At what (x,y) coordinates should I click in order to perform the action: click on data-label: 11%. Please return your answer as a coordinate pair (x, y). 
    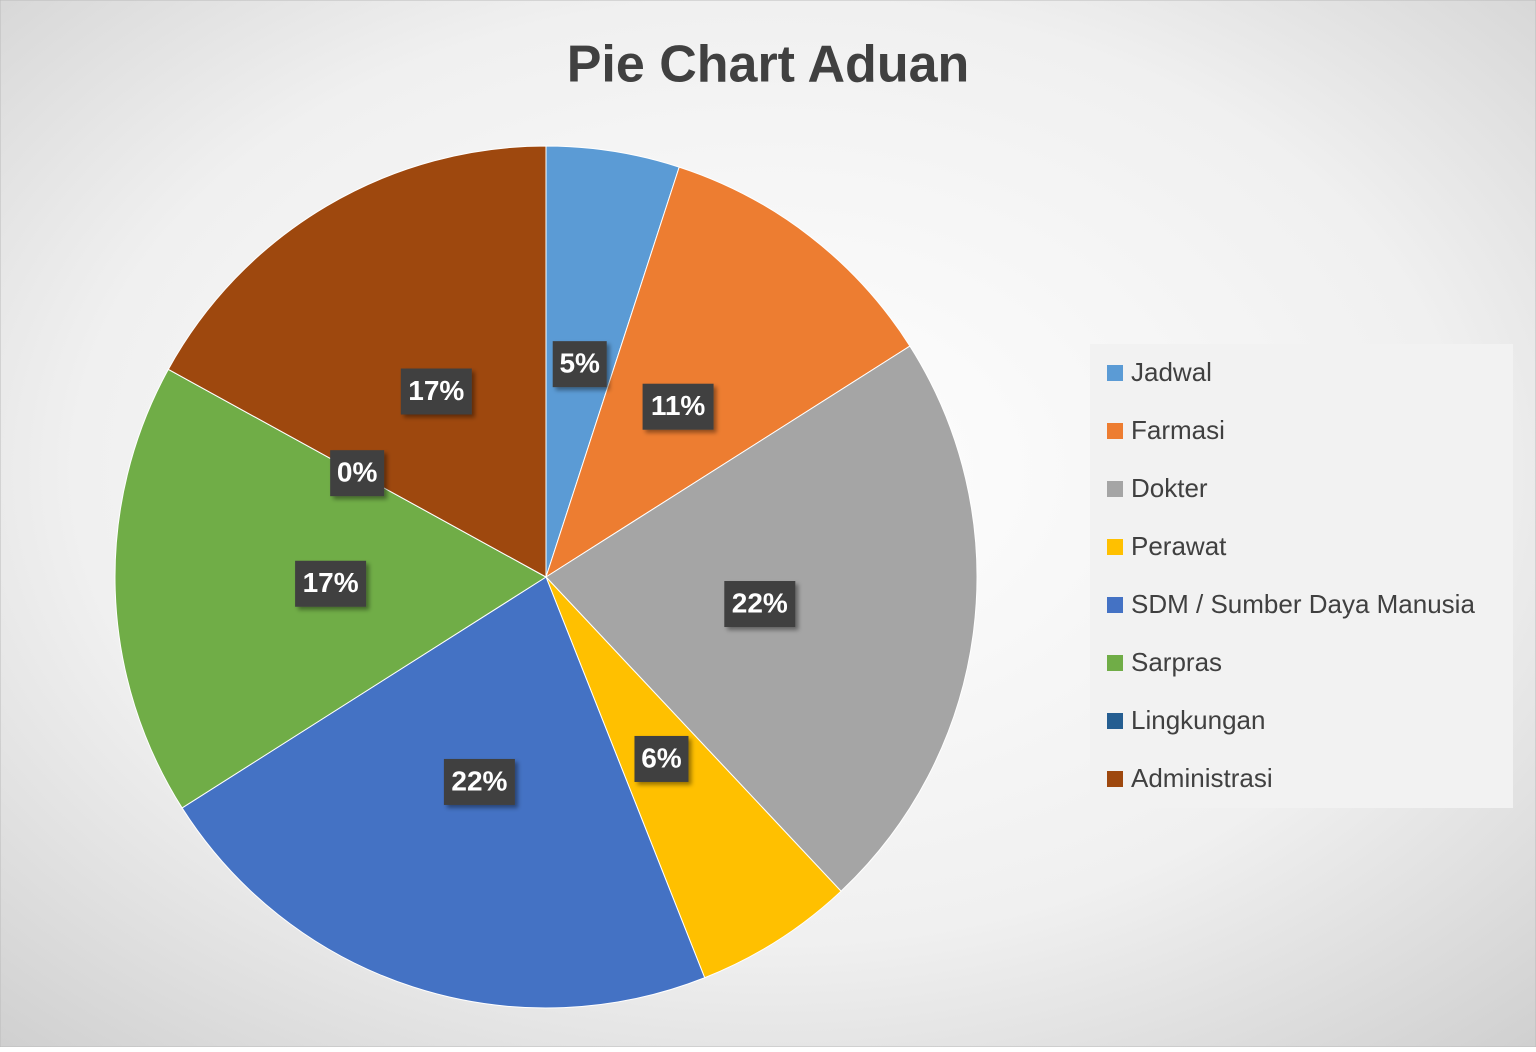
    Looking at the image, I should click on (678, 405).